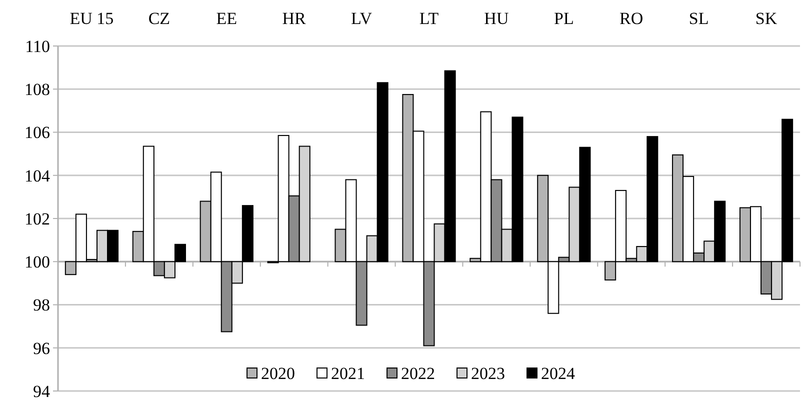 This screenshot has width=804, height=405. What do you see at coordinates (37, 46) in the screenshot?
I see `y-tick-label: 110` at bounding box center [37, 46].